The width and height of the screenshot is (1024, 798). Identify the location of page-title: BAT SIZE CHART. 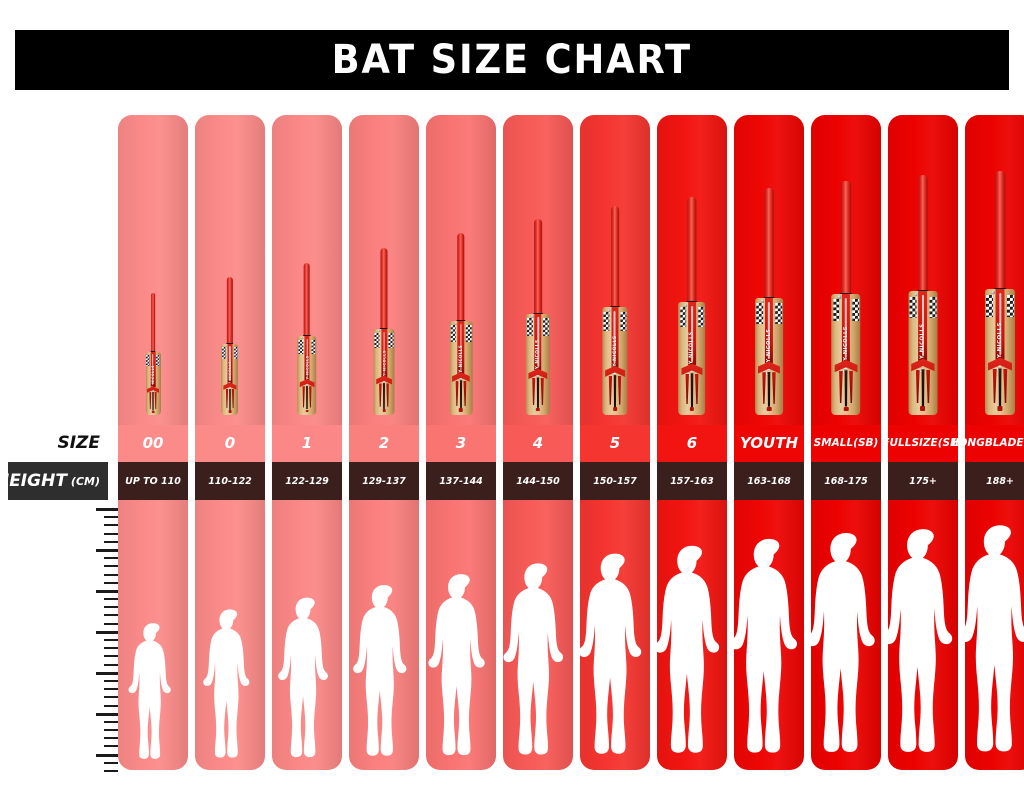
(512, 60).